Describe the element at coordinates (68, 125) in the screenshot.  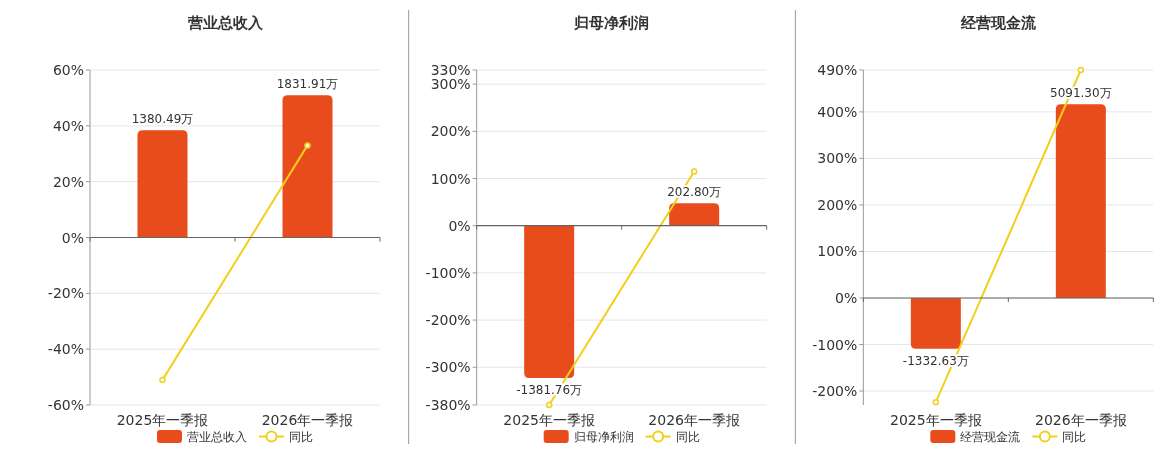
I see `y-tick-label: 40%` at that location.